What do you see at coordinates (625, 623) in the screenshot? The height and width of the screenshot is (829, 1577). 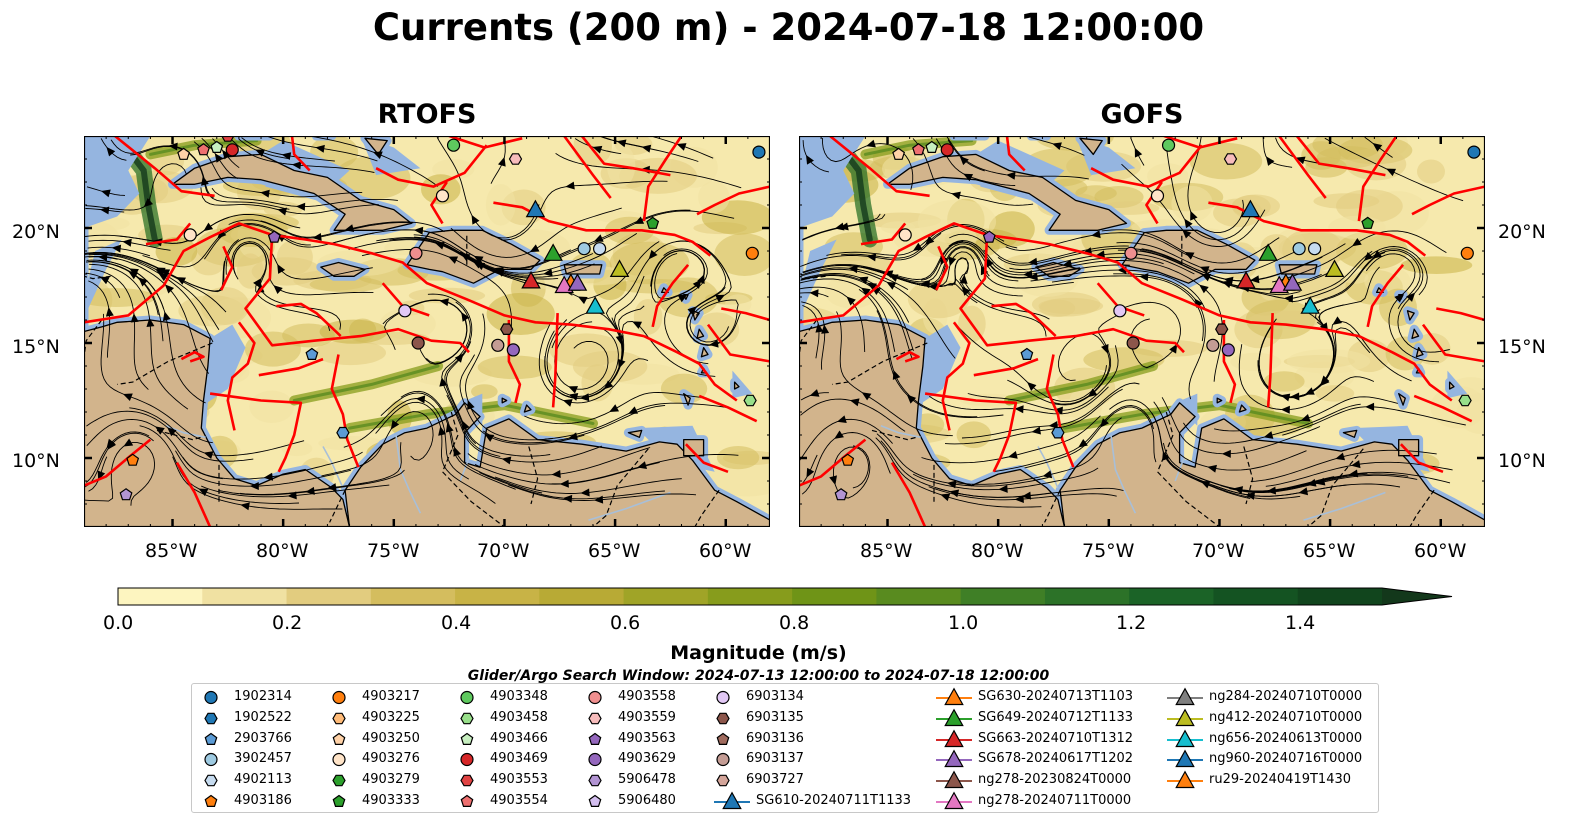 I see `colorbar-tick-label: 0.6` at bounding box center [625, 623].